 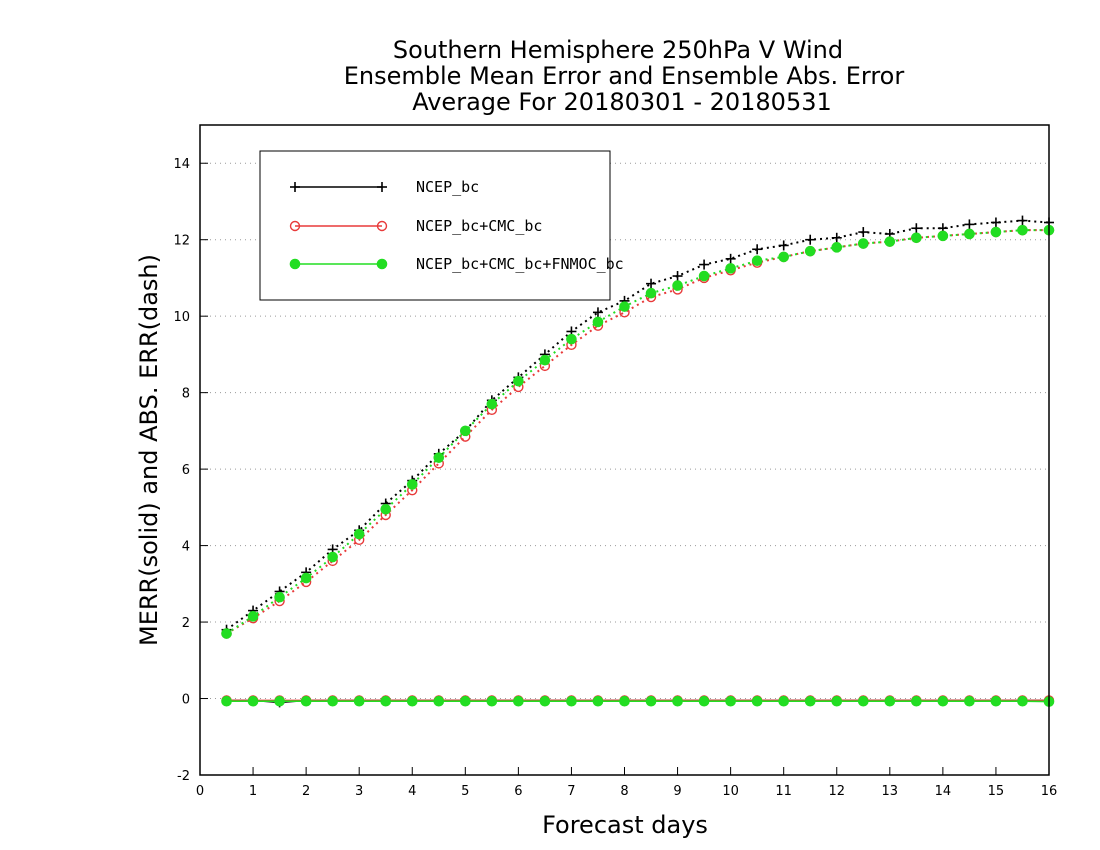 What do you see at coordinates (181, 241) in the screenshot?
I see `y-tick-label: 12` at bounding box center [181, 241].